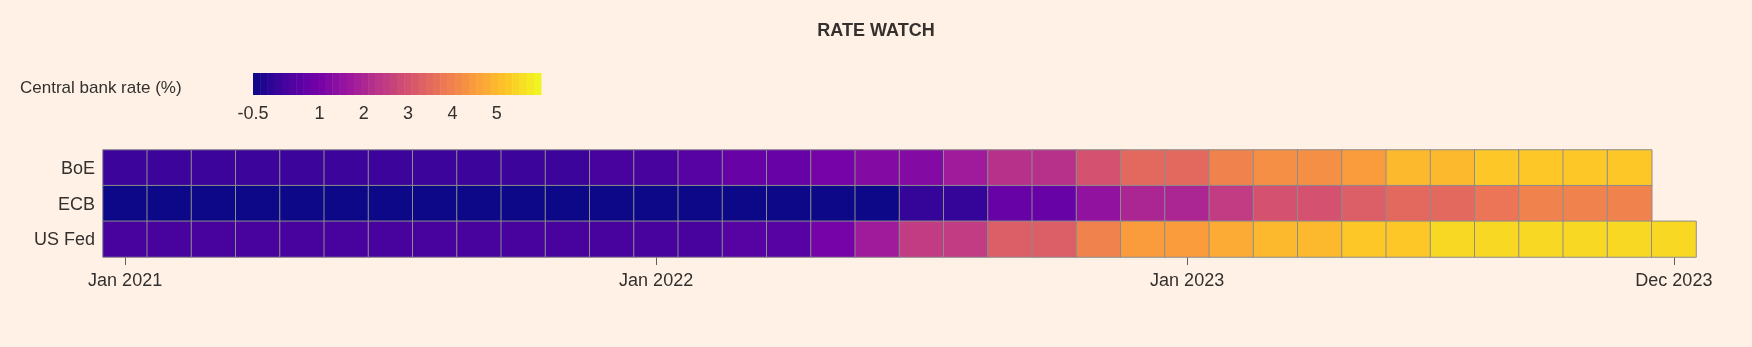  What do you see at coordinates (64, 239) in the screenshot?
I see `y-tick-label: US Fed` at bounding box center [64, 239].